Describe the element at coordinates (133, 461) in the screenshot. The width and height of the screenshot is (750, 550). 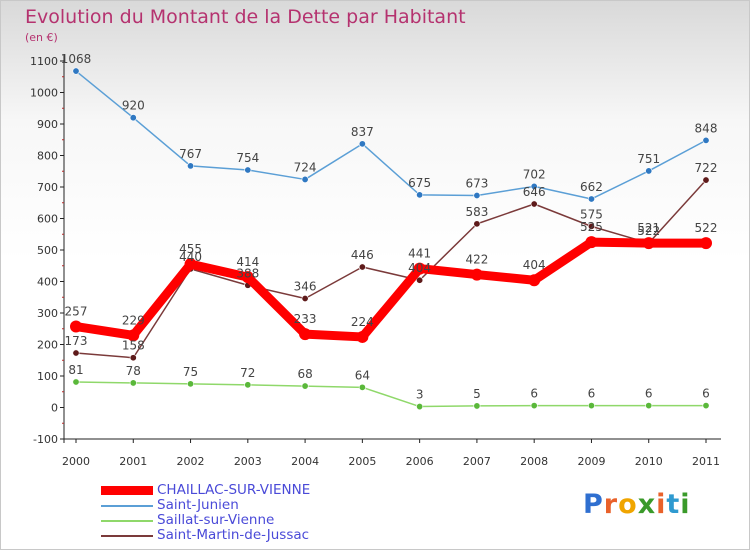
I see `x-tick-label: 2001` at that location.